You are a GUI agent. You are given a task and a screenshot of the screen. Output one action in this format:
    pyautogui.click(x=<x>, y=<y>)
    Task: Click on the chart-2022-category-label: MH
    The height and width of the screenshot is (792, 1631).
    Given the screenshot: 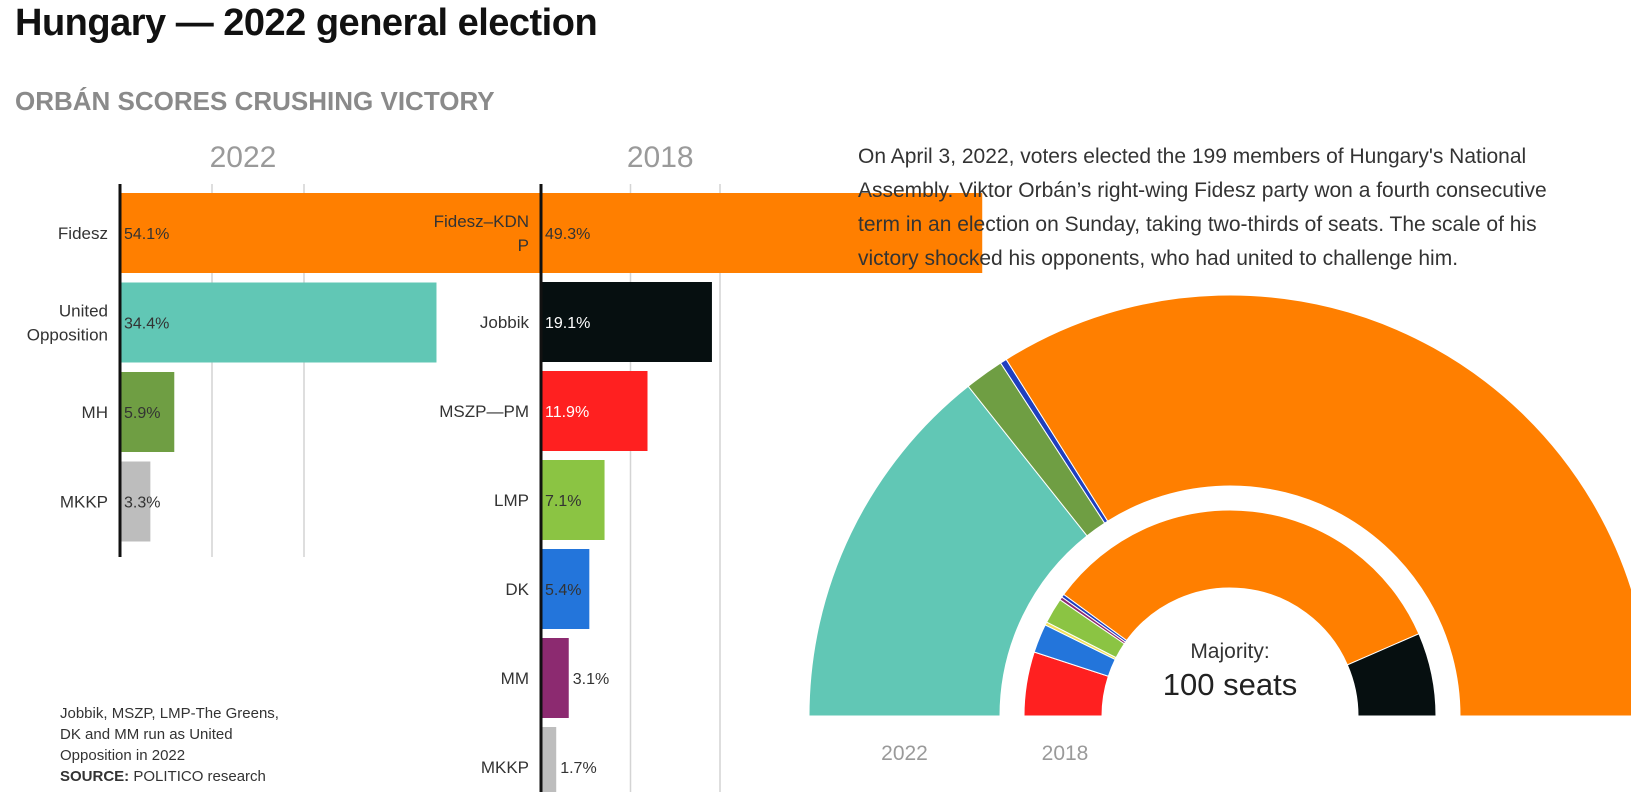 What is the action you would take?
    pyautogui.click(x=95, y=412)
    